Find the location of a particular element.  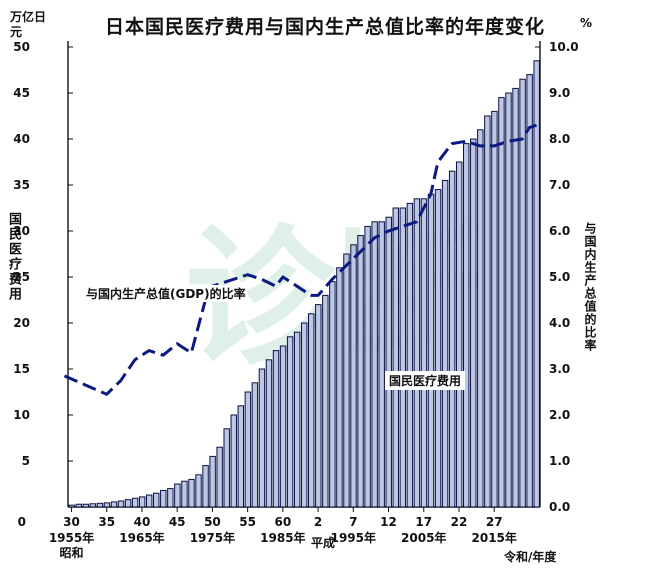

right-tick-label: 5.0 is located at coordinates (559, 277).